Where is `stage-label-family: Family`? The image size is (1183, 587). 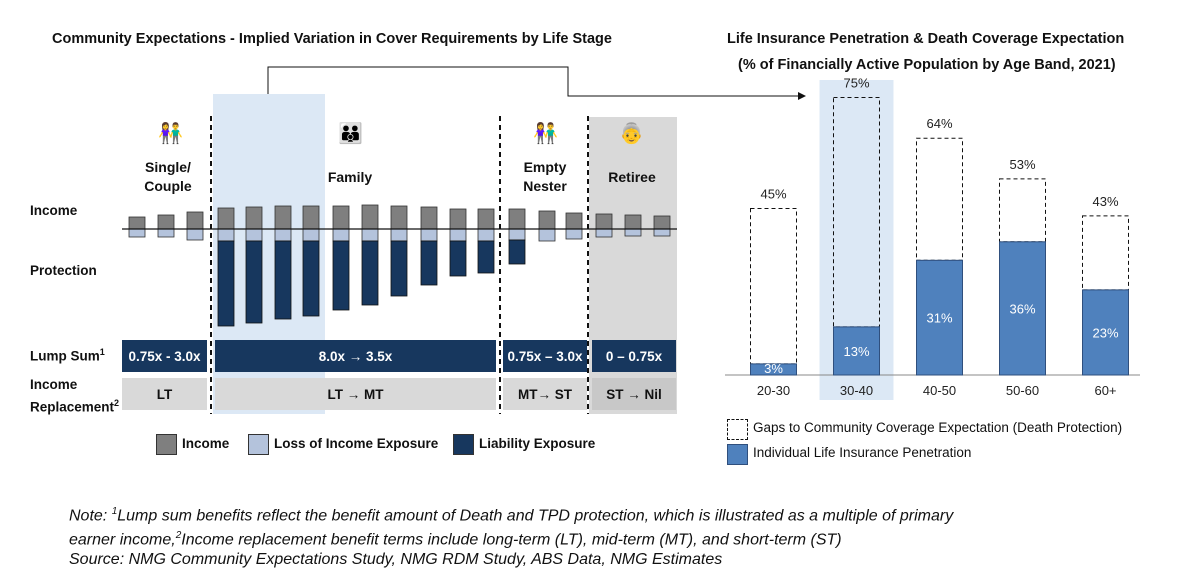
stage-label-family: Family is located at coordinates (350, 177).